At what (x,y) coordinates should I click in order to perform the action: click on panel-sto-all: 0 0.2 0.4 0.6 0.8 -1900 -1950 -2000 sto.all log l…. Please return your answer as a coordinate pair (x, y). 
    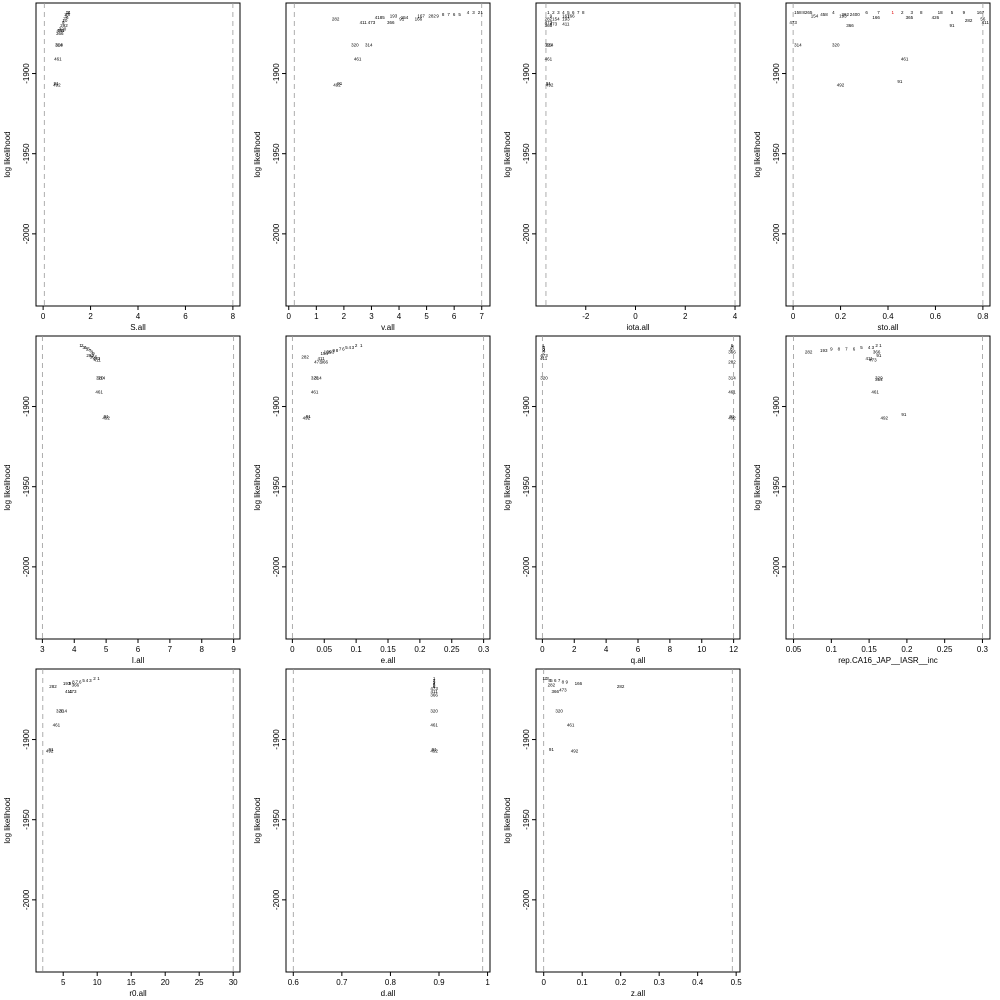
    Looking at the image, I should click on (872, 167).